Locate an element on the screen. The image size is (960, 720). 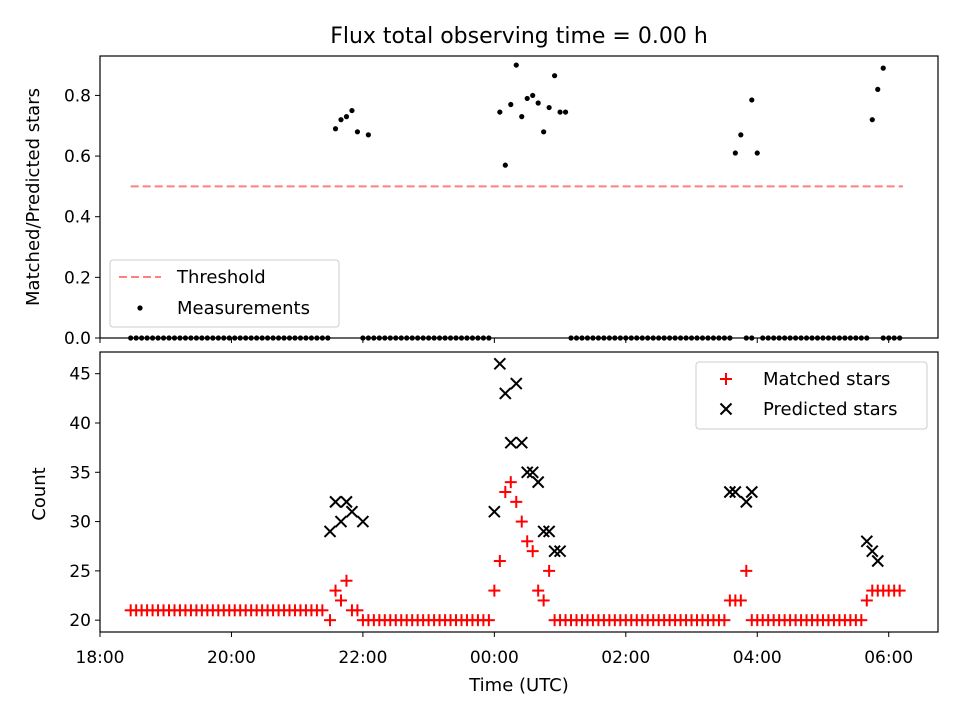
legend-predicted-marker is located at coordinates (726, 409).